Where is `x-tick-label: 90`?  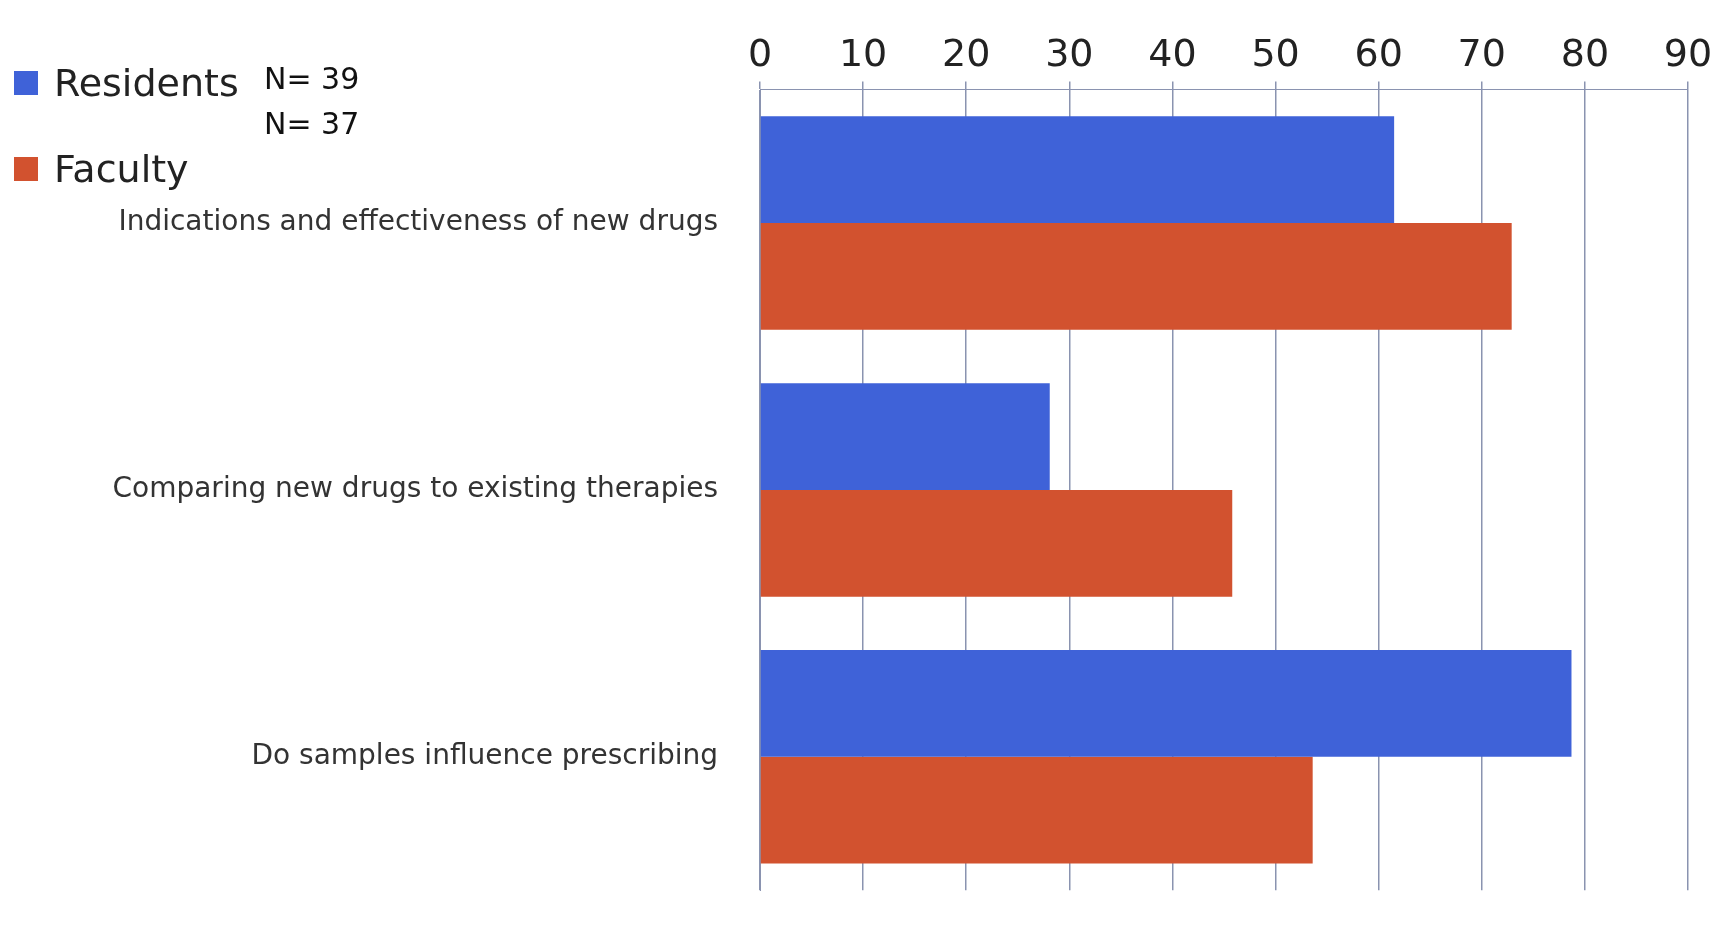
x-tick-label: 90 is located at coordinates (1688, 52).